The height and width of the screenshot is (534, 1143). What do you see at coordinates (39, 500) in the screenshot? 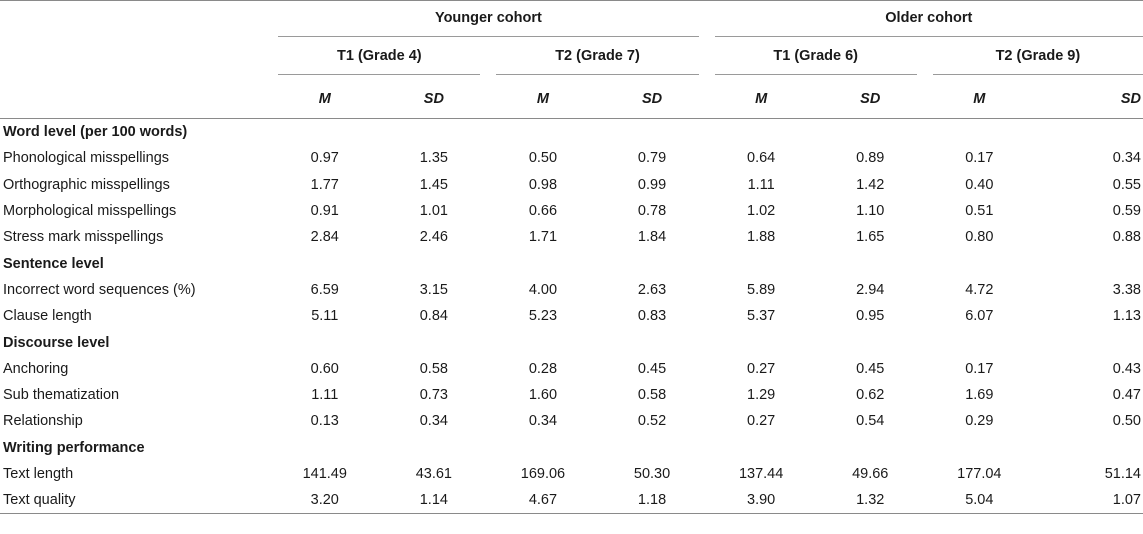
I see `row-label: Text quality` at bounding box center [39, 500].